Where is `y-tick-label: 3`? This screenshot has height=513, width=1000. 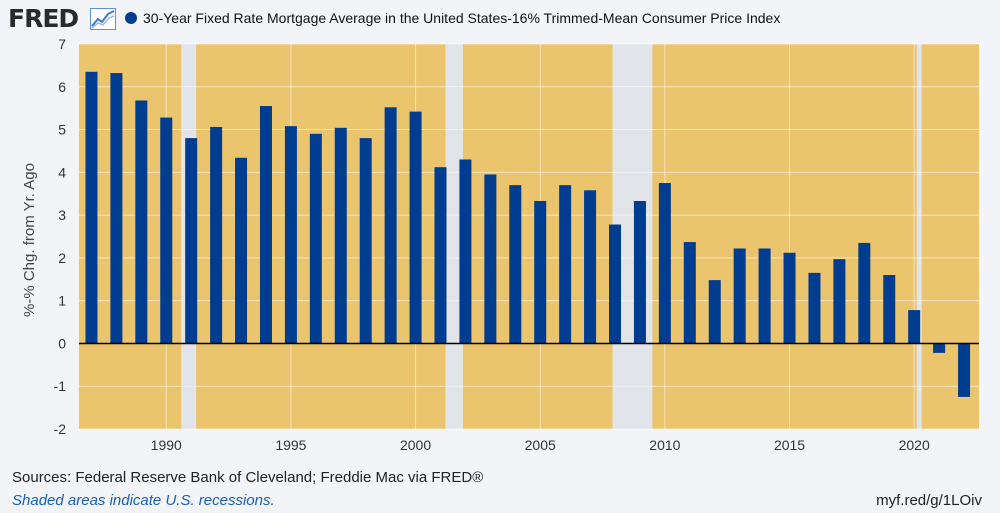
y-tick-label: 3 is located at coordinates (62, 215).